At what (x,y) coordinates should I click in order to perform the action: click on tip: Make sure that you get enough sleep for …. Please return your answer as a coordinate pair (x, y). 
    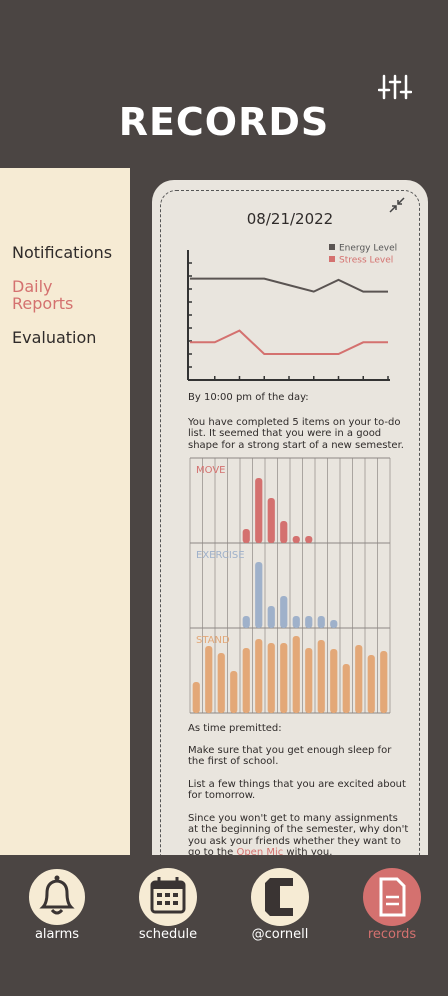
    Looking at the image, I should click on (290, 756).